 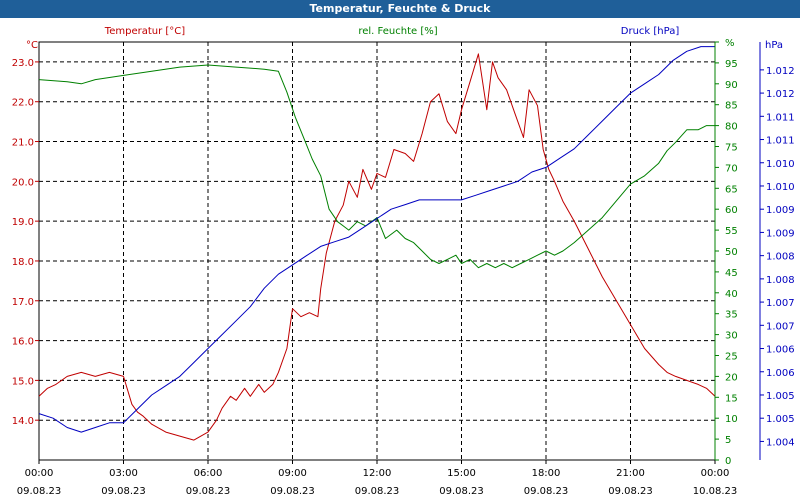 I want to click on x-tick-label-time: 12:00, so click(x=377, y=473).